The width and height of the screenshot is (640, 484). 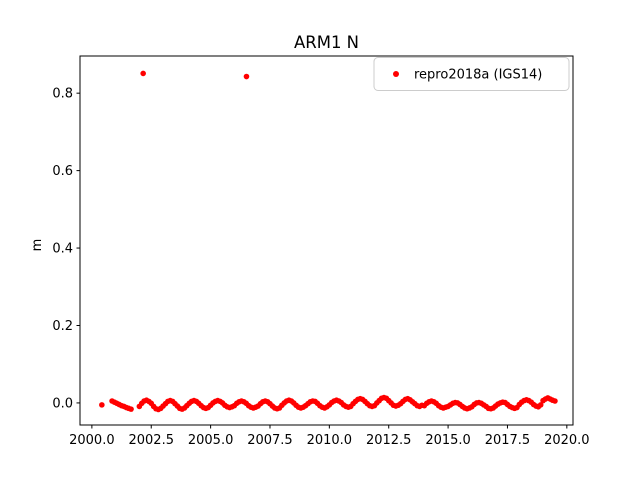 What do you see at coordinates (396, 74) in the screenshot?
I see `legend-marker-dot-icon` at bounding box center [396, 74].